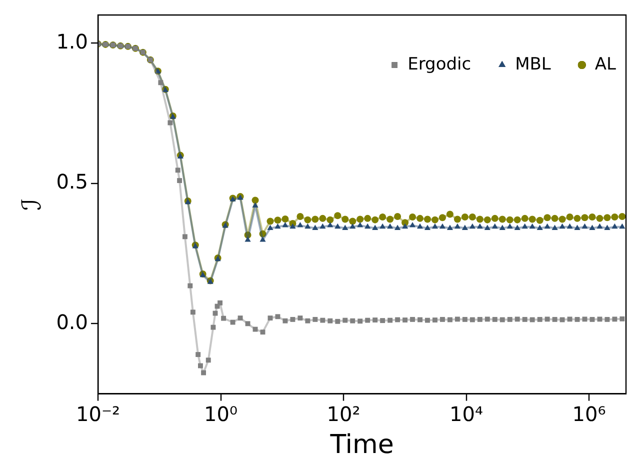 The height and width of the screenshot is (466, 630). I want to click on legend-label: Ergodic, so click(440, 64).